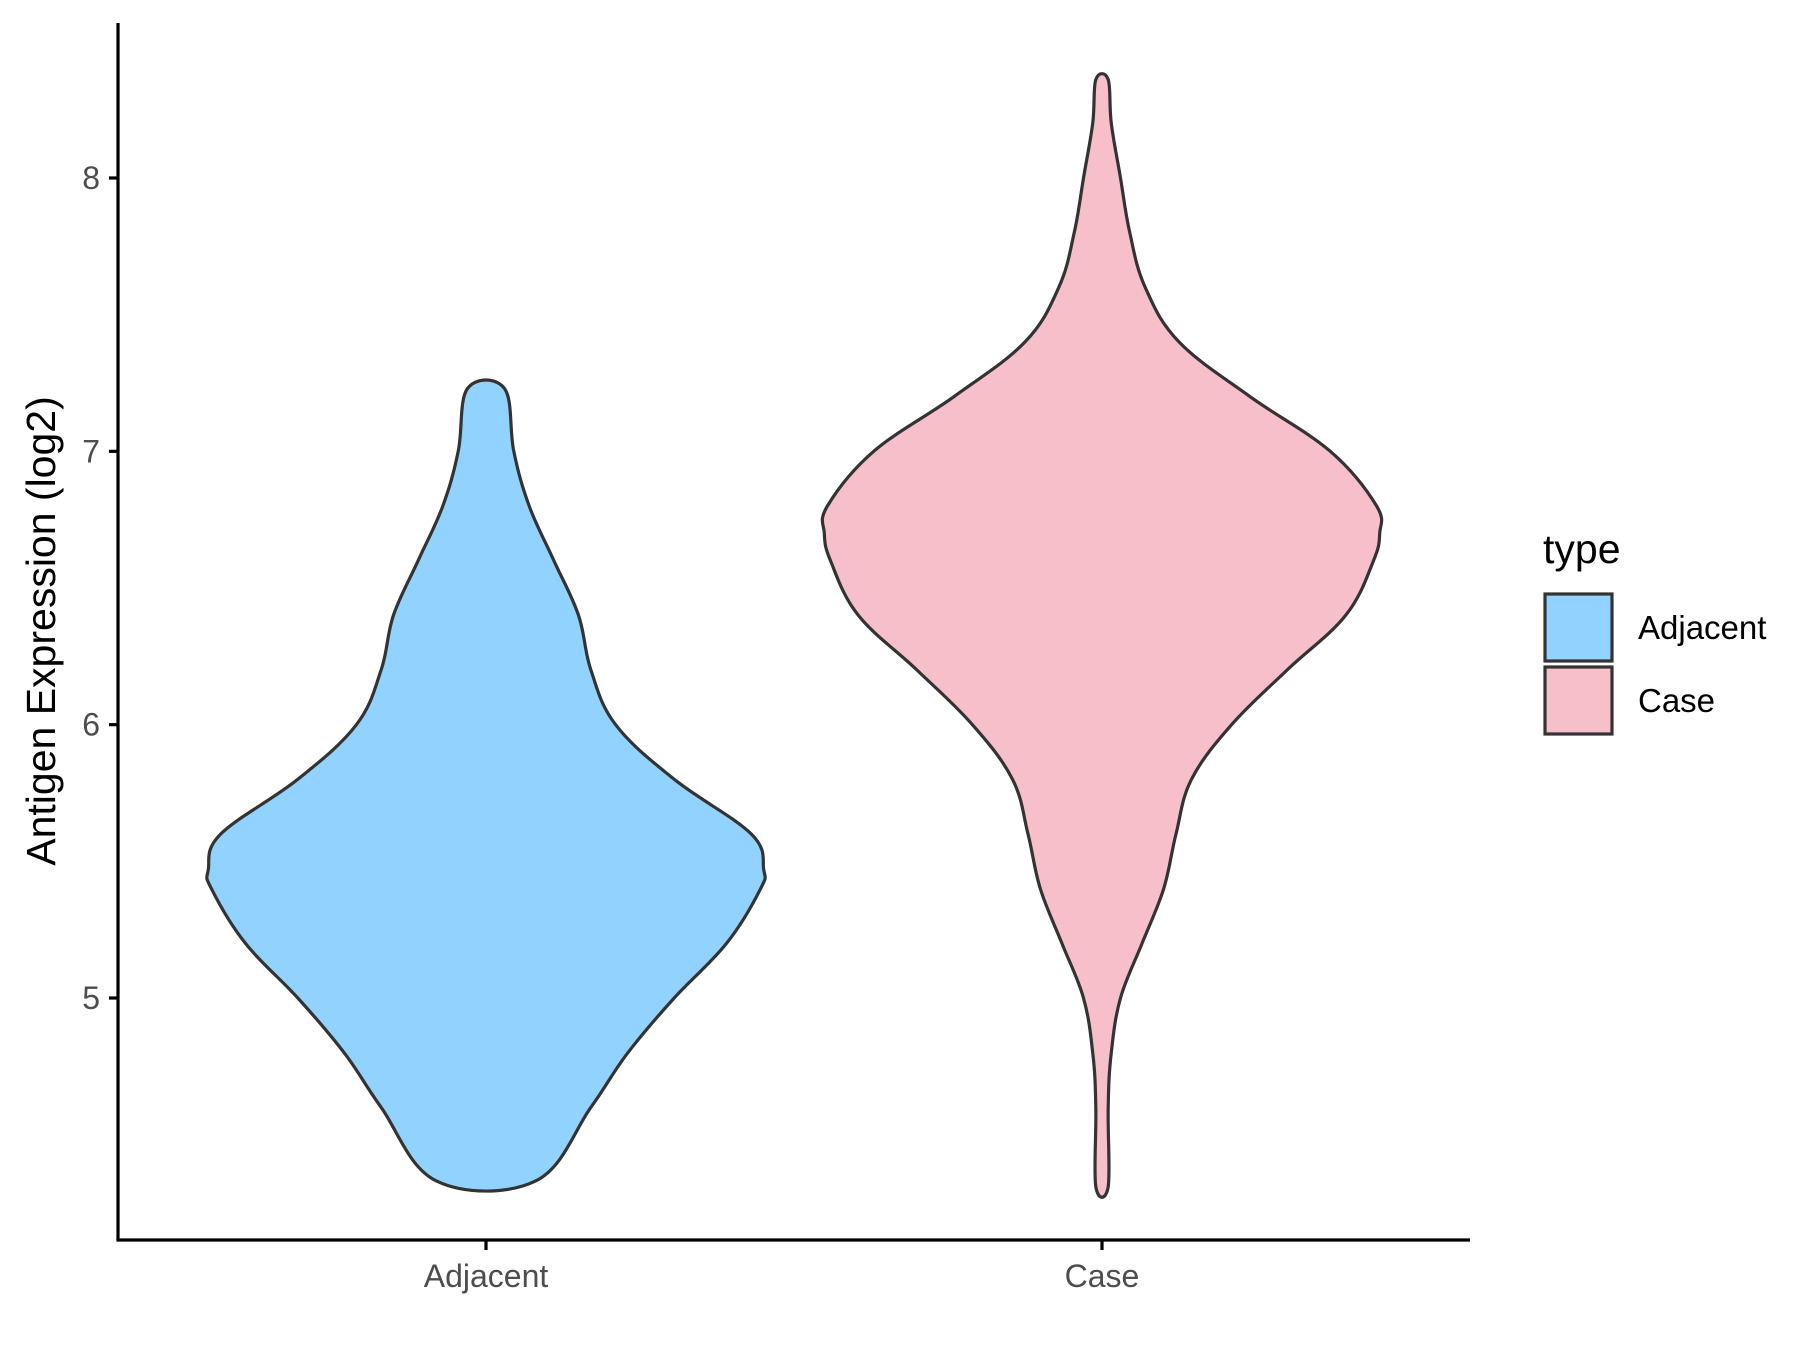 Image resolution: width=1800 pixels, height=1350 pixels. I want to click on legend-entries: Adjacent Case, so click(1654, 664).